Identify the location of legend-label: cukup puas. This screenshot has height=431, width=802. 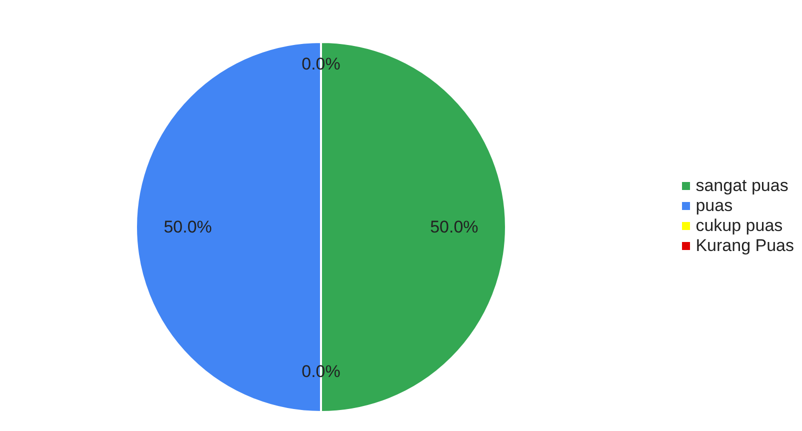
(739, 226).